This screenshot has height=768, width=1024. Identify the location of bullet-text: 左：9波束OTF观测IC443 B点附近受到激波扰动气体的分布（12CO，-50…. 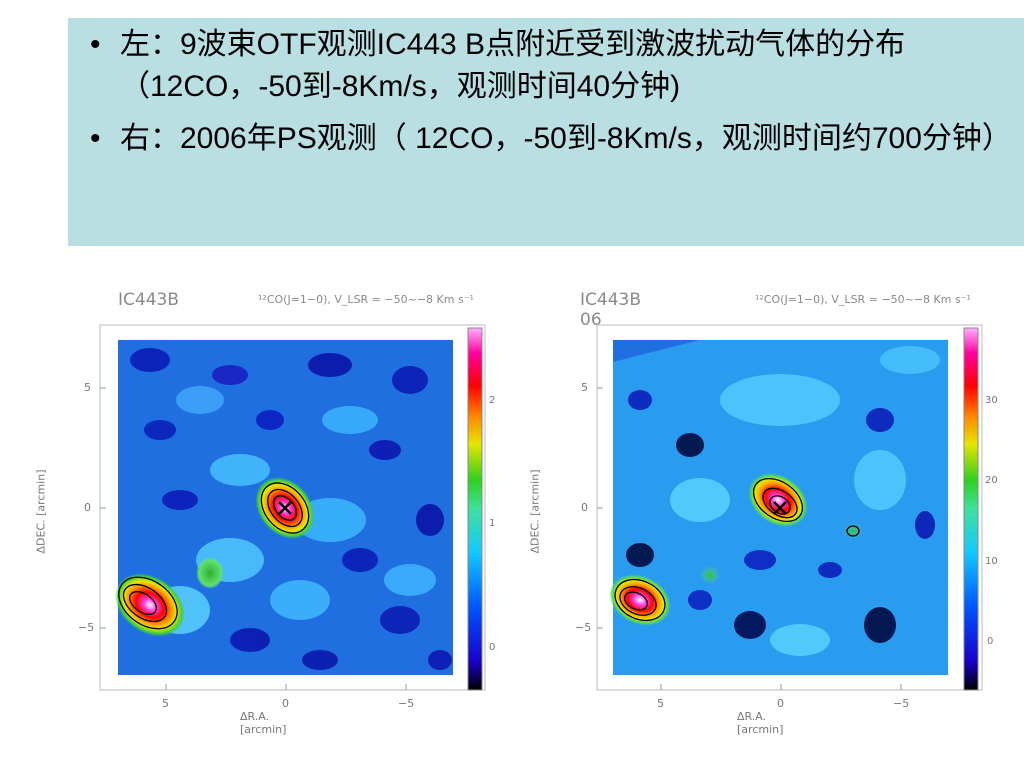
(513, 65).